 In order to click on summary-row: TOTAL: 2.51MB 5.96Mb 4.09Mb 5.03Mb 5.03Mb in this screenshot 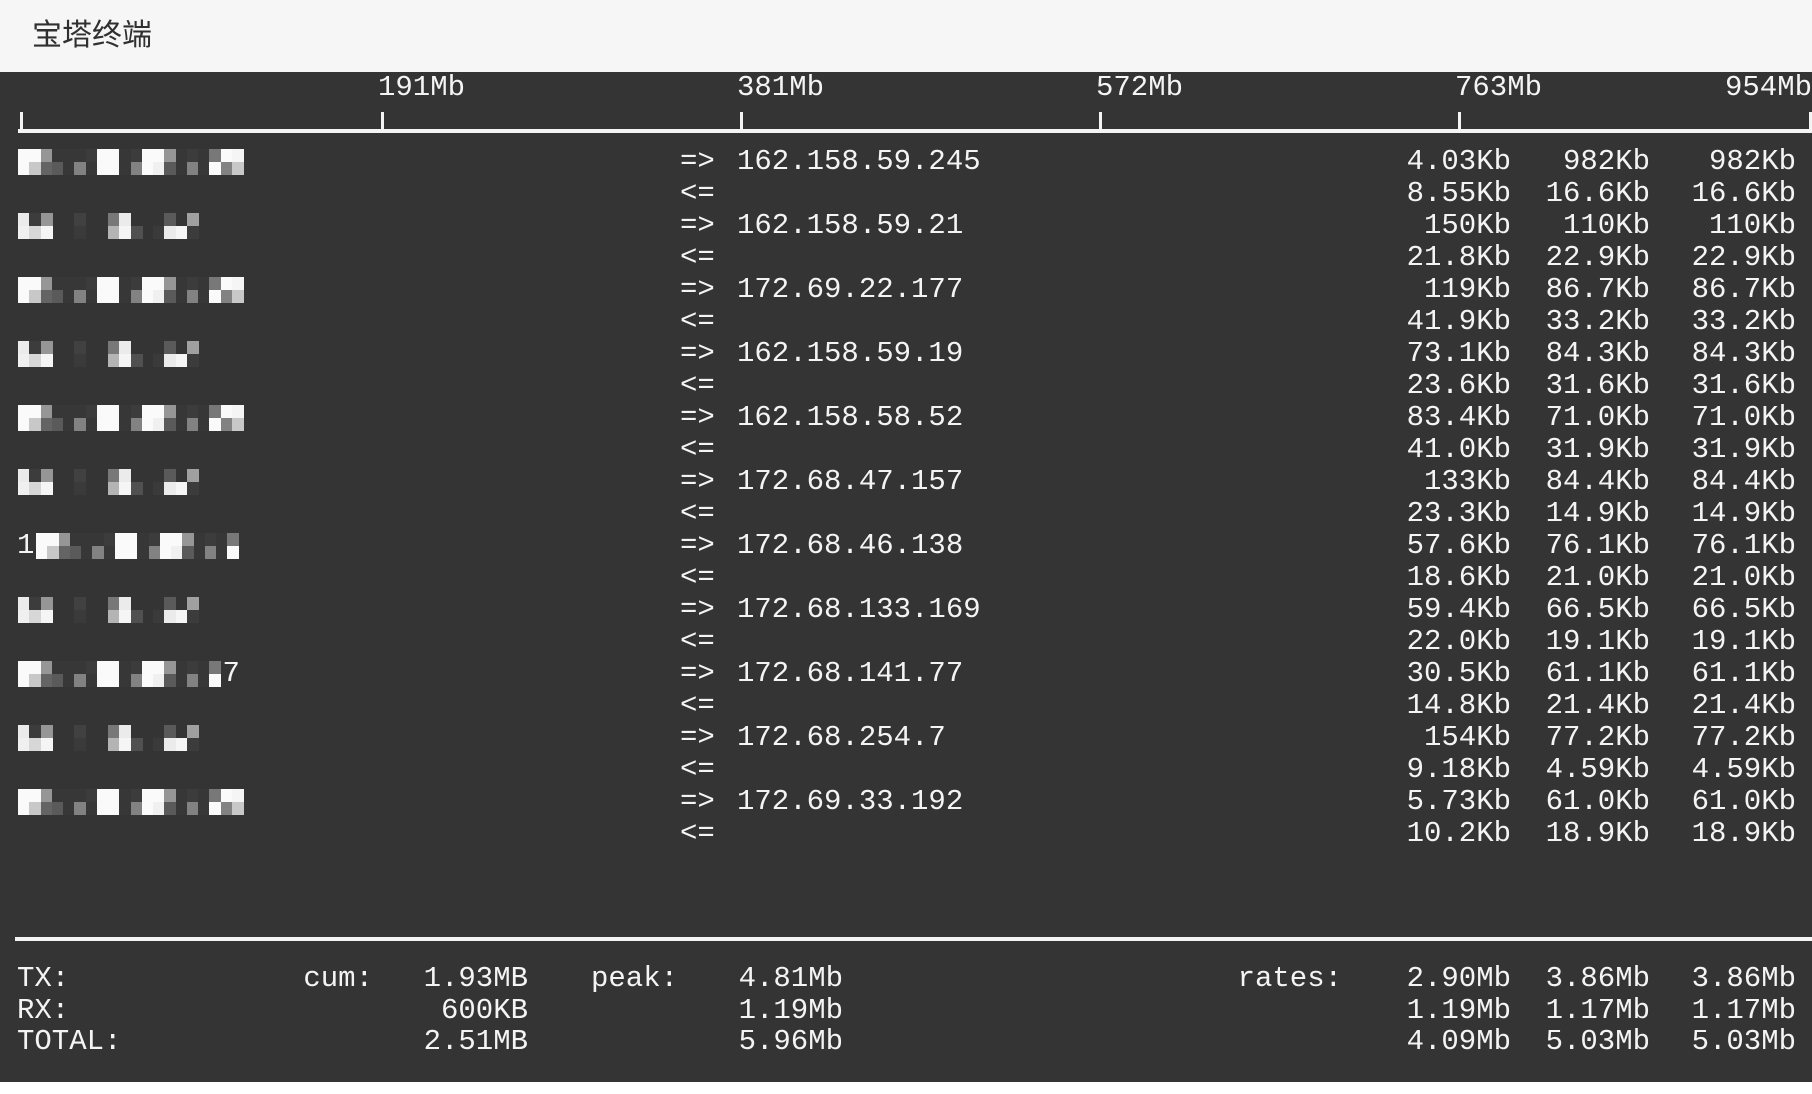, I will do `click(906, 1042)`.